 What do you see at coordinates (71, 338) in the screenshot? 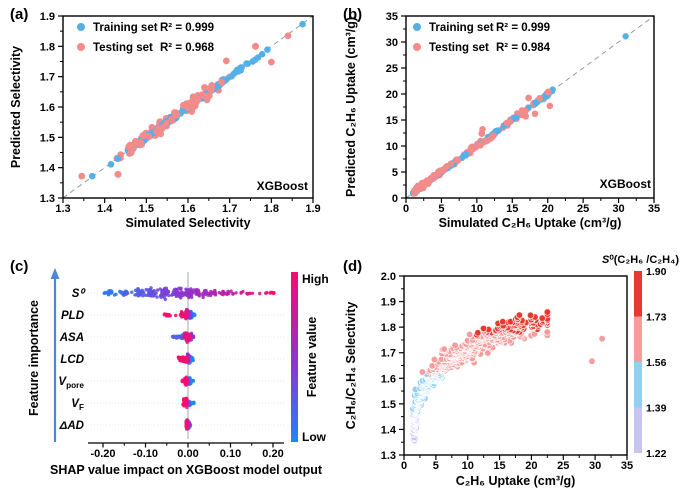
I see `feature-label-ASA: ASA` at bounding box center [71, 338].